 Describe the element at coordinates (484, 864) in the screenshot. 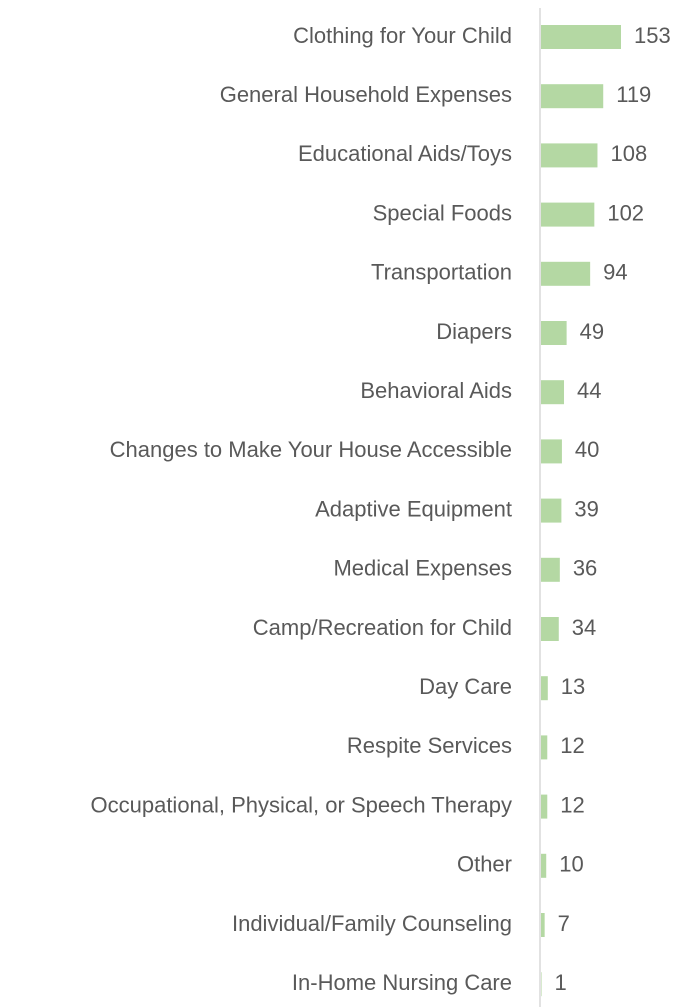

I see `category-label: Other` at that location.